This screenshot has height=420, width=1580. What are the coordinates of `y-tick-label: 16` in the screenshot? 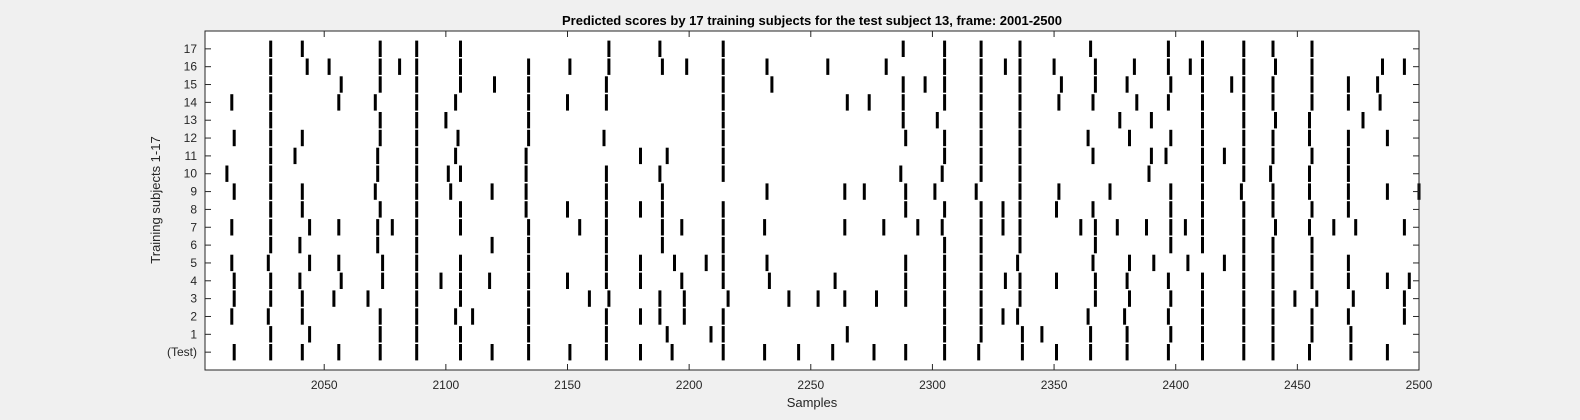 It's located at (191, 67).